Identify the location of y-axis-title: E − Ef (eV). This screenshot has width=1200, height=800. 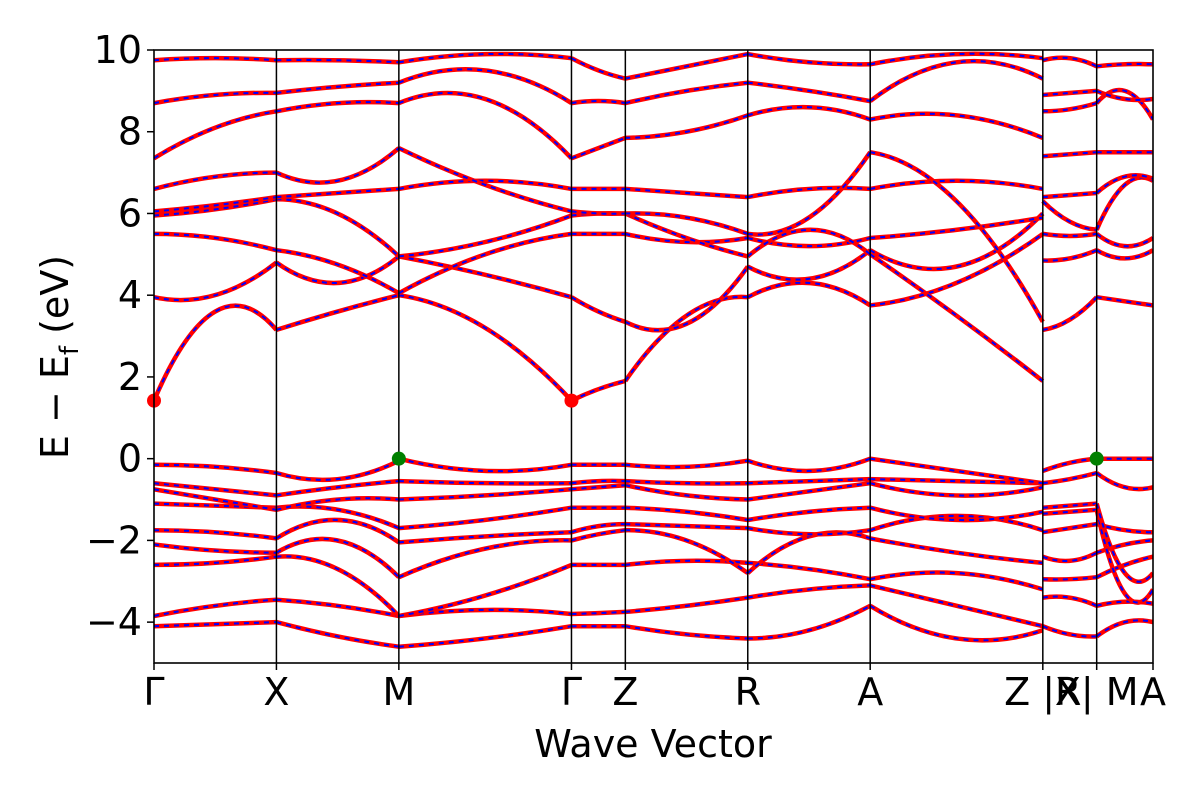
(59, 357).